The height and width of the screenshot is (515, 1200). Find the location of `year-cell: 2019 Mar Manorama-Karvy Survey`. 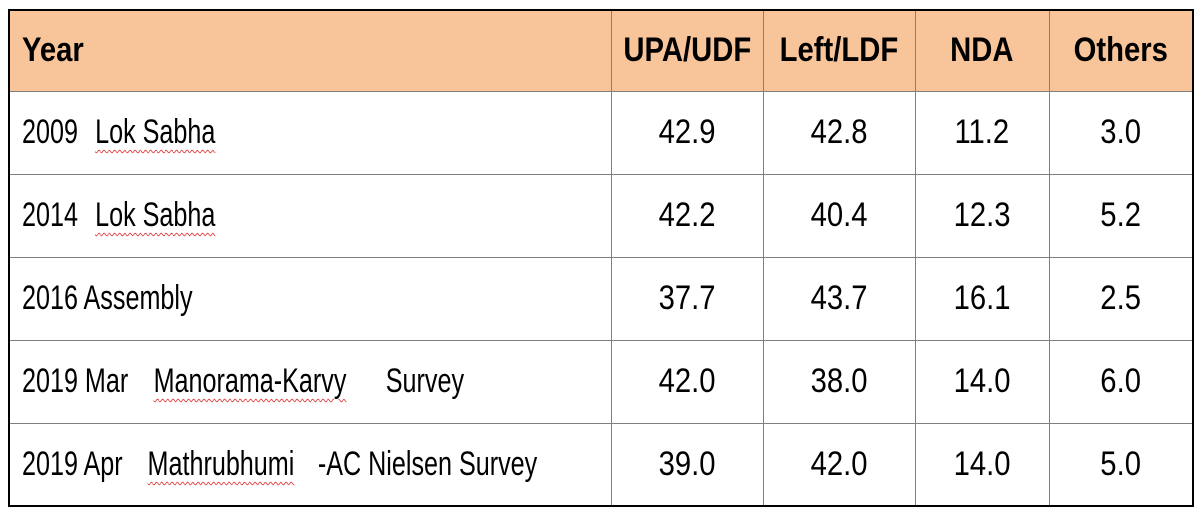

year-cell: 2019 Mar Manorama-Karvy Survey is located at coordinates (310, 381).